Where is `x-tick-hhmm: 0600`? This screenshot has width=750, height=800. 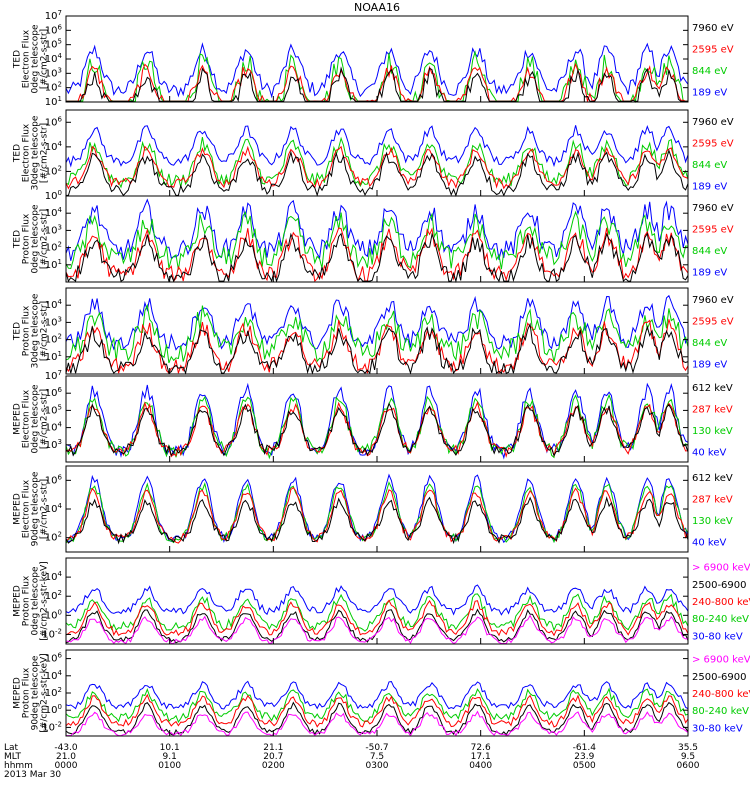 x-tick-hhmm: 0600 is located at coordinates (688, 766).